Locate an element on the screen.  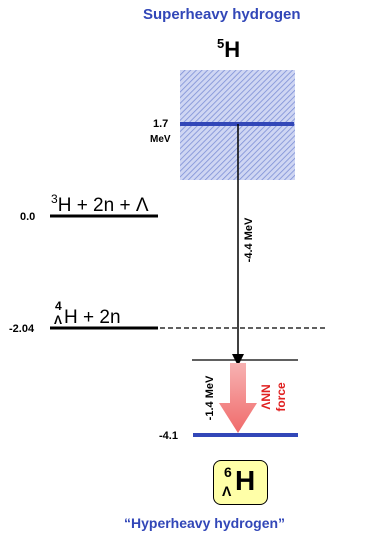
zero-channel-formula: H + 2n + Λ is located at coordinates (103, 205).